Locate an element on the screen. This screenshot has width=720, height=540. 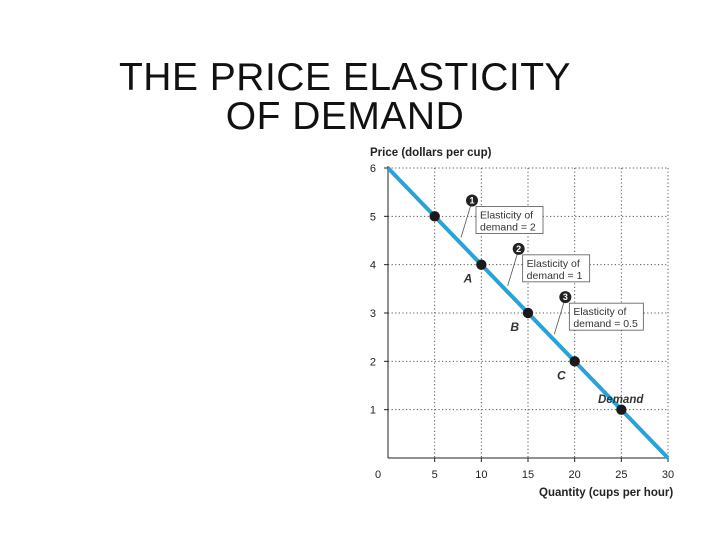
annotation-badge-number-2: 2 is located at coordinates (518, 249).